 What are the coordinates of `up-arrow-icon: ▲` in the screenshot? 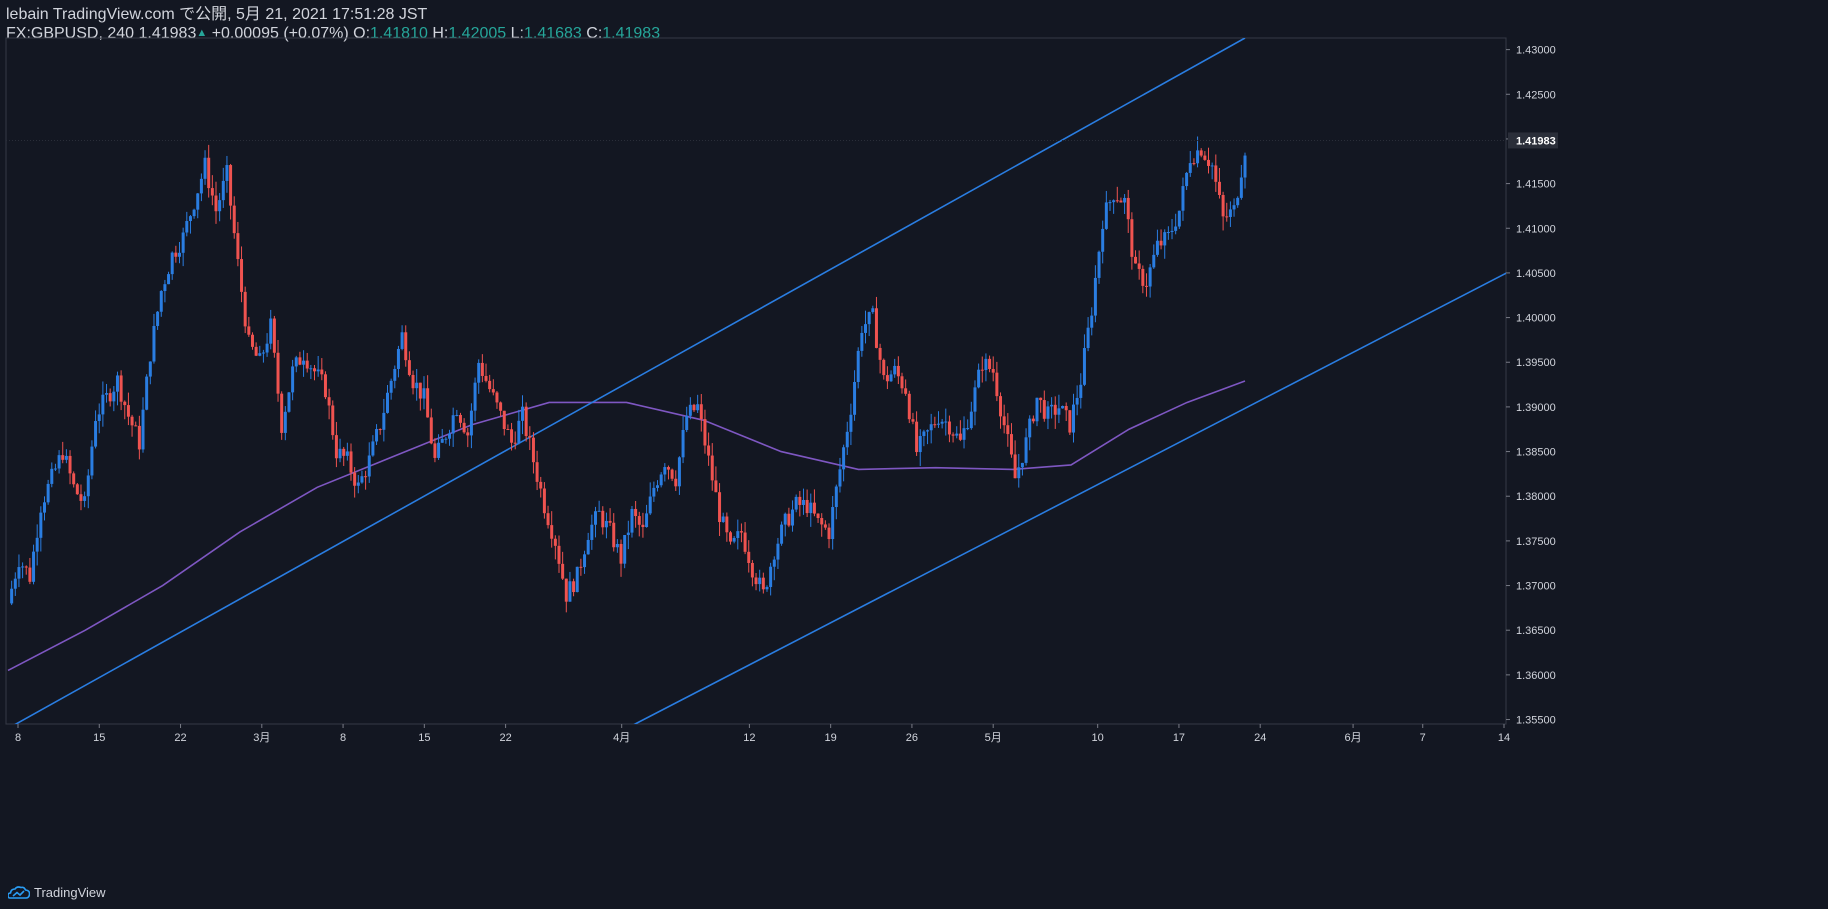 It's located at (202, 33).